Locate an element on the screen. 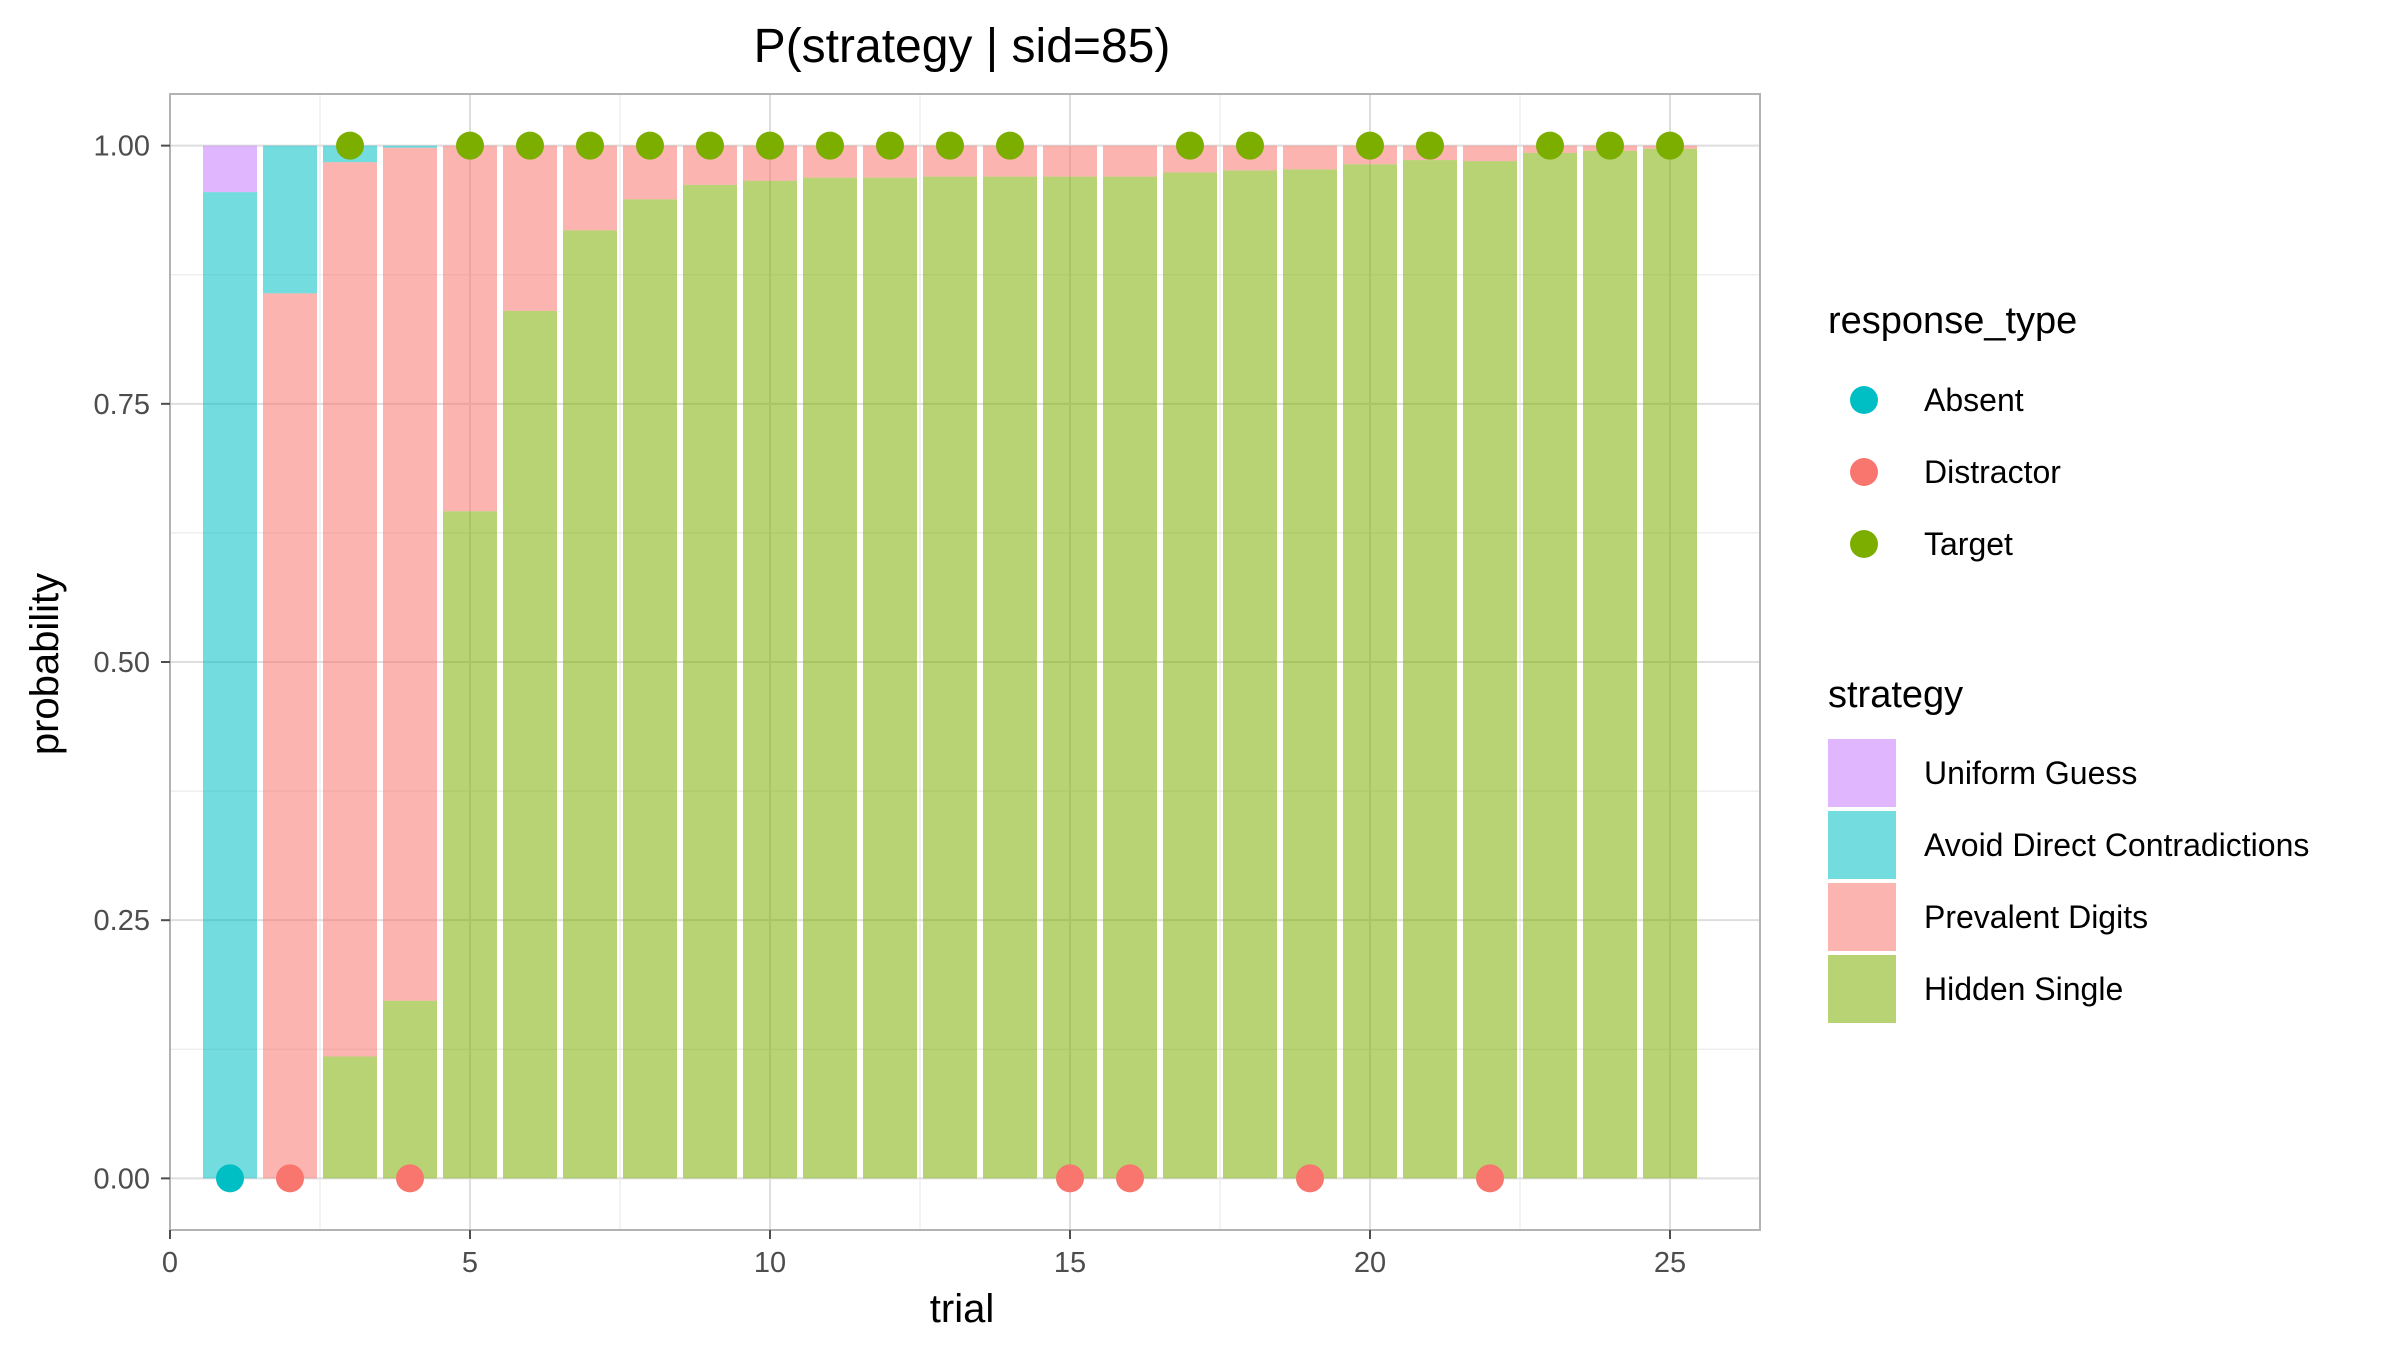 The image size is (2400, 1350). bar-uniform-guess is located at coordinates (230, 169).